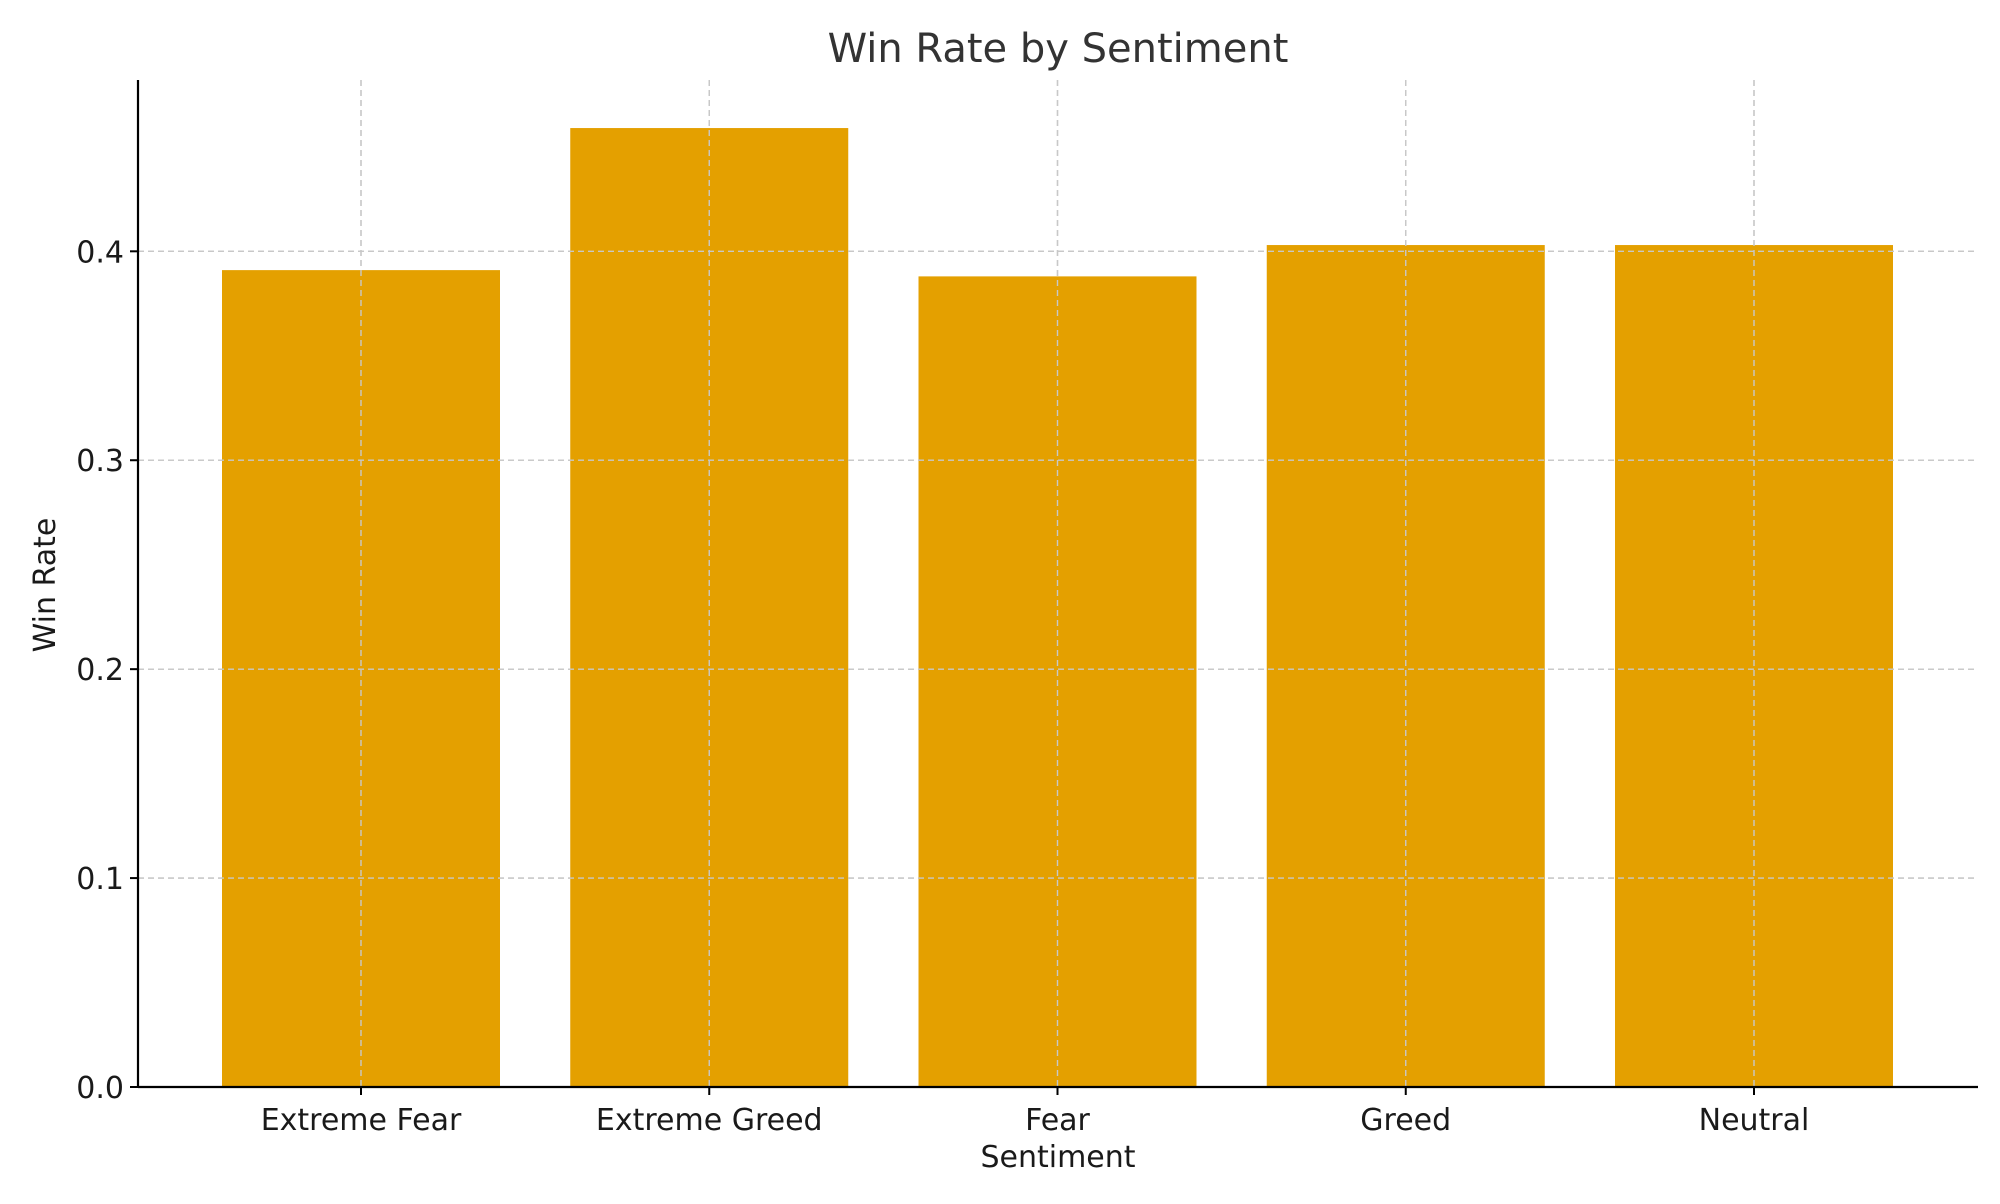  I want to click on x-tick-label: Extreme Greed, so click(709, 1120).